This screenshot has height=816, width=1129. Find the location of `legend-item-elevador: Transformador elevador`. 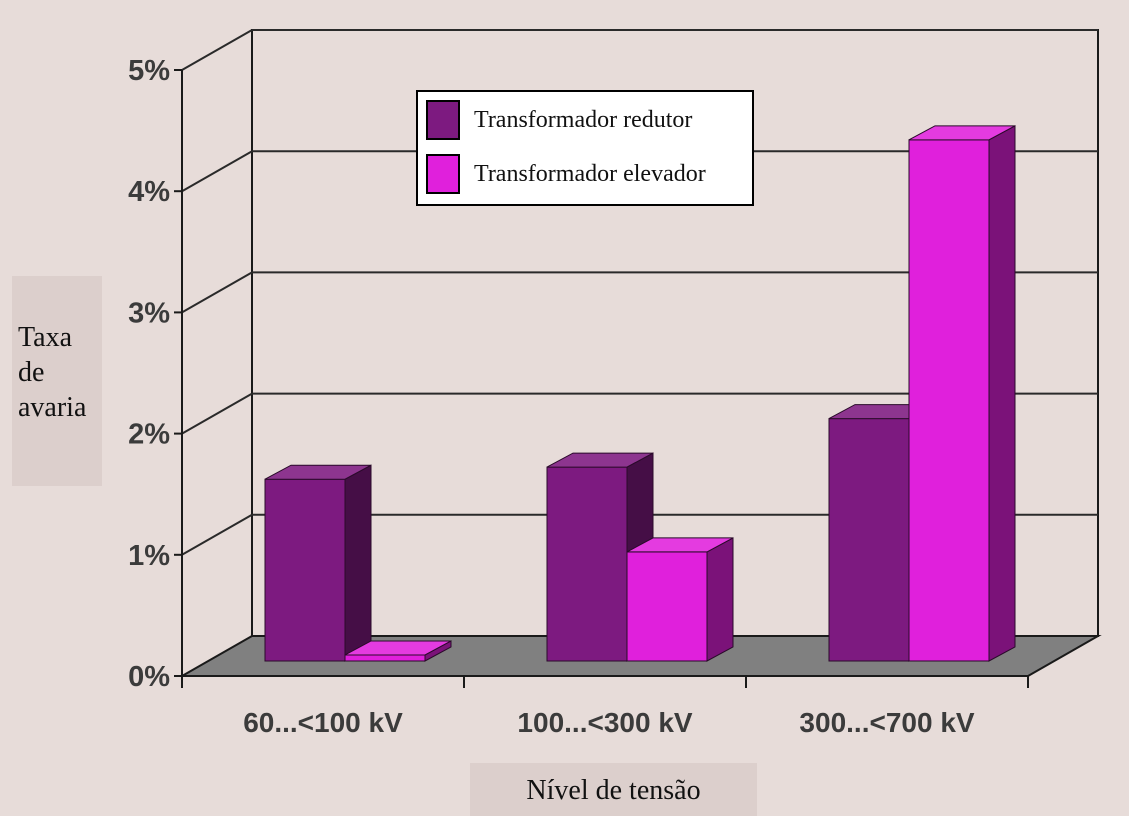

legend-item-elevador: Transformador elevador is located at coordinates (566, 174).